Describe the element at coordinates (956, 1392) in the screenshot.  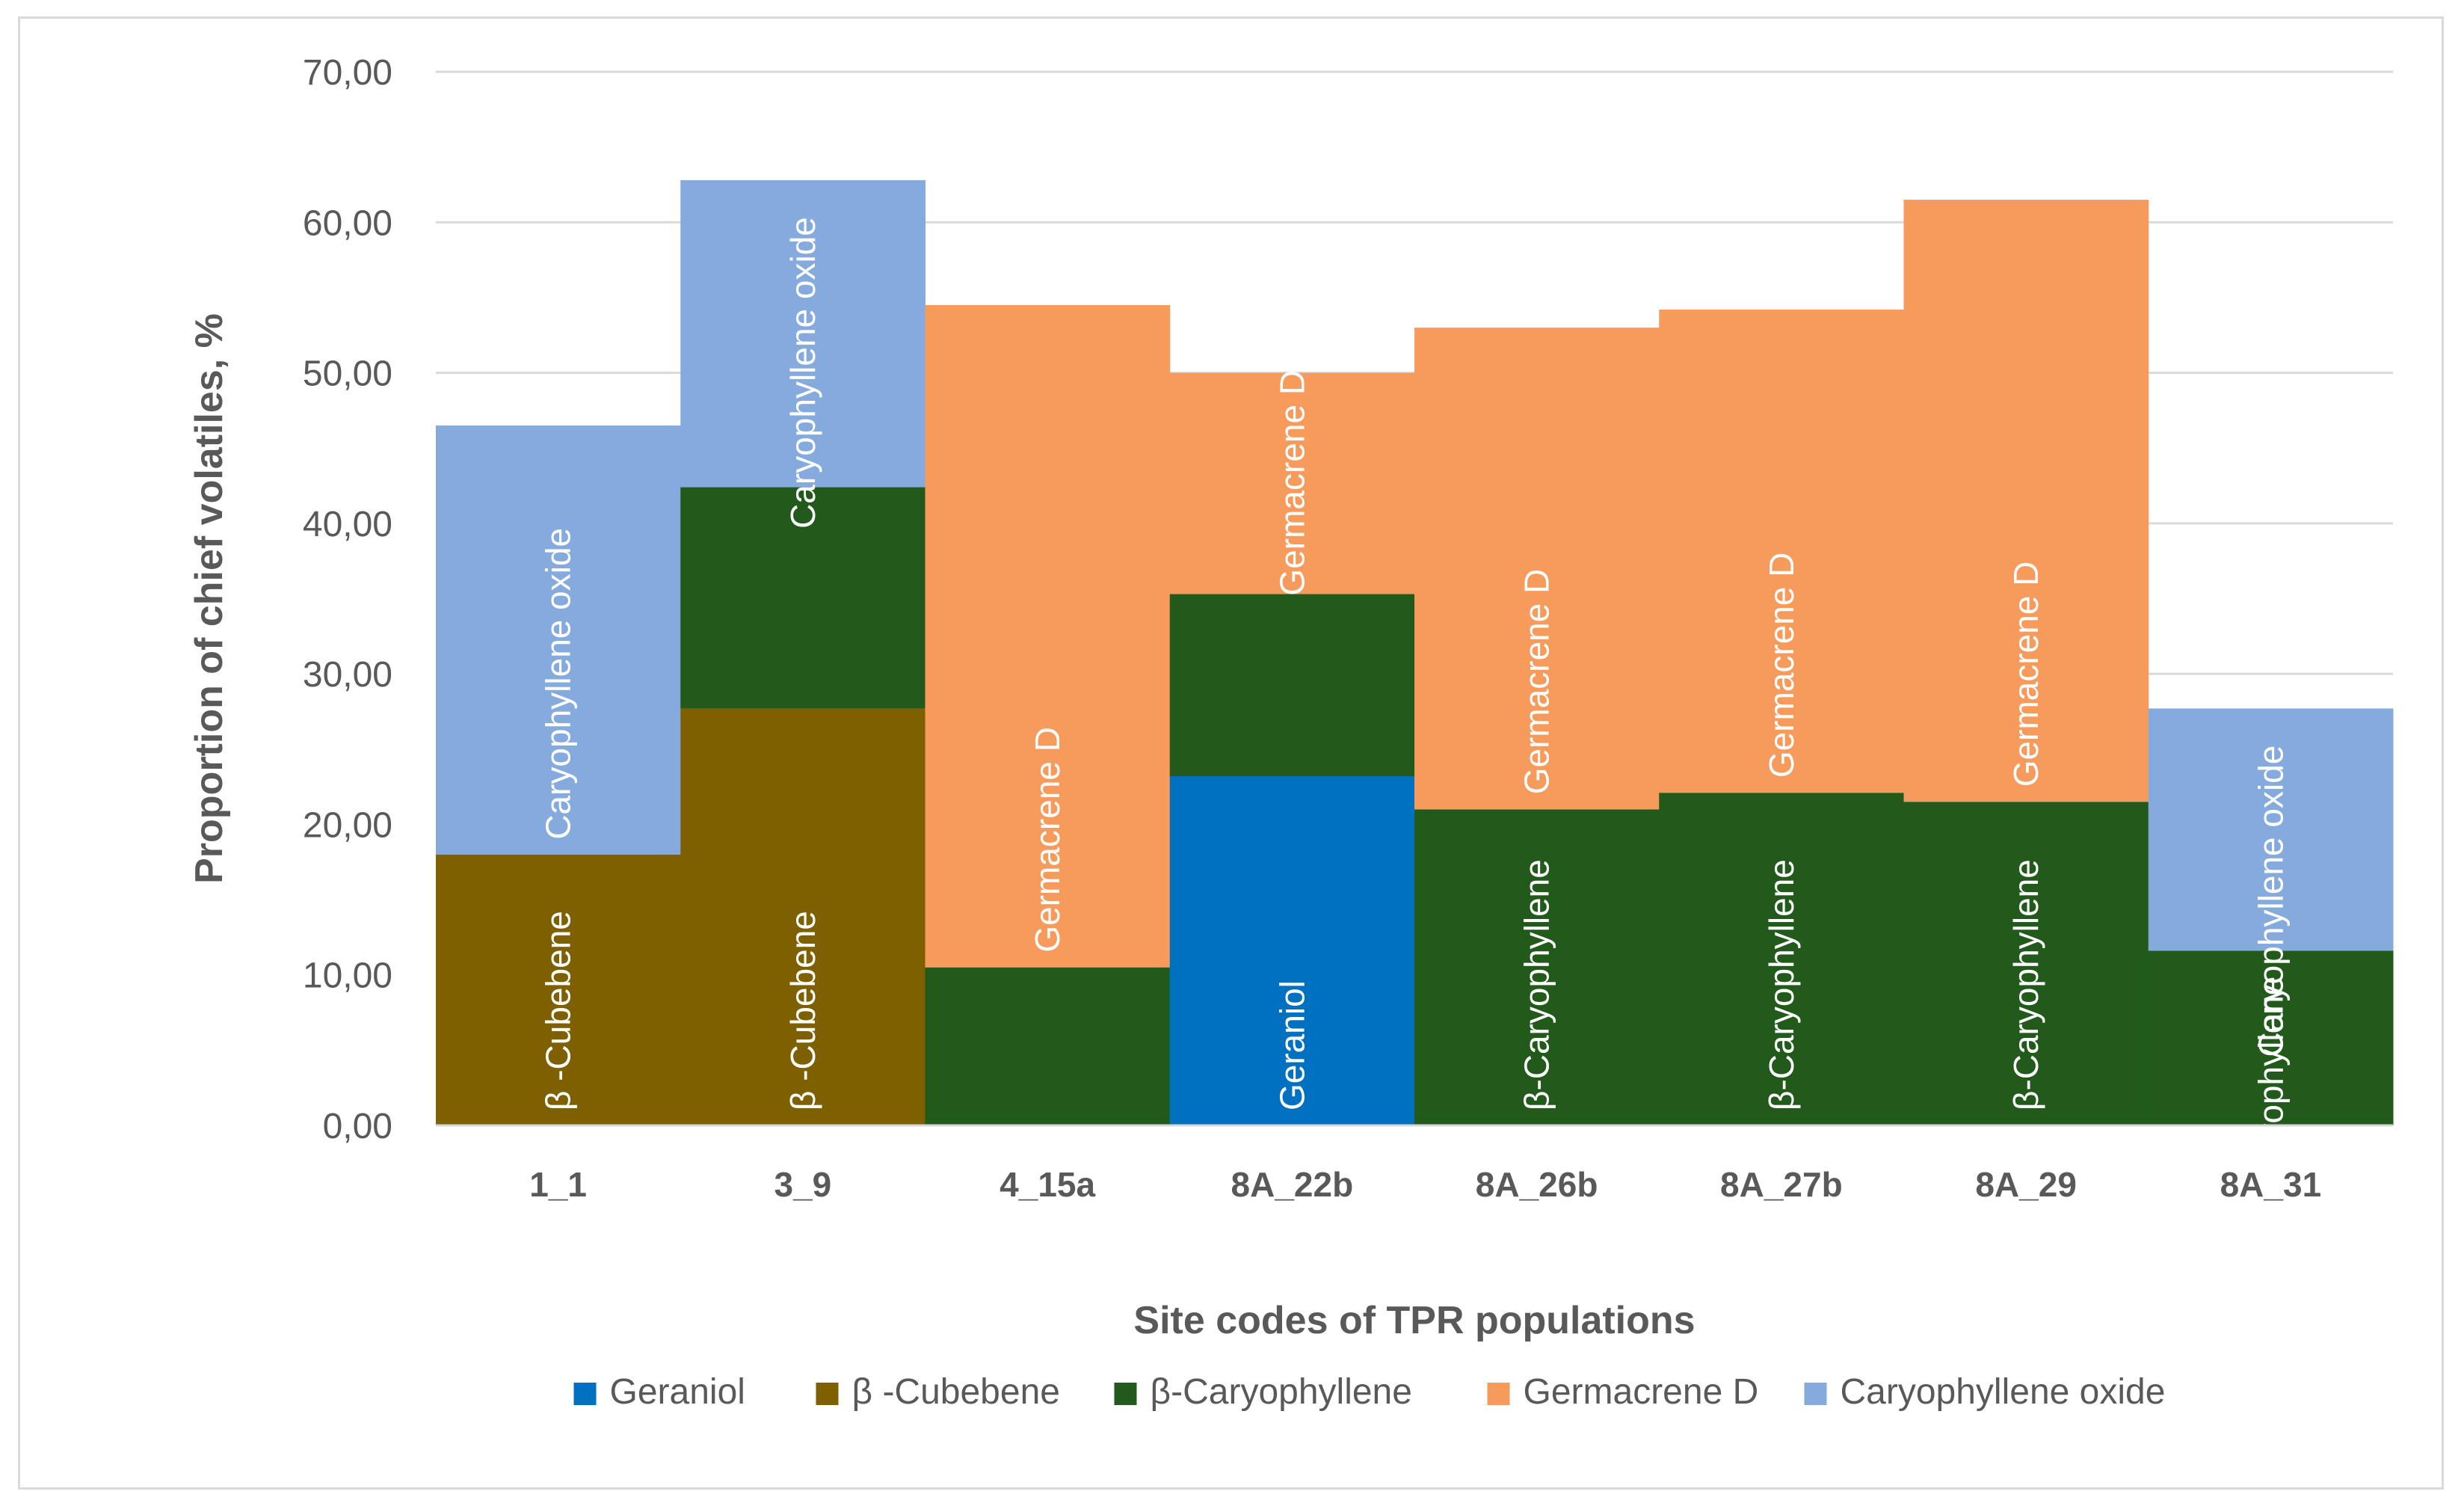
I see `legend-label: β -Cubebene` at that location.